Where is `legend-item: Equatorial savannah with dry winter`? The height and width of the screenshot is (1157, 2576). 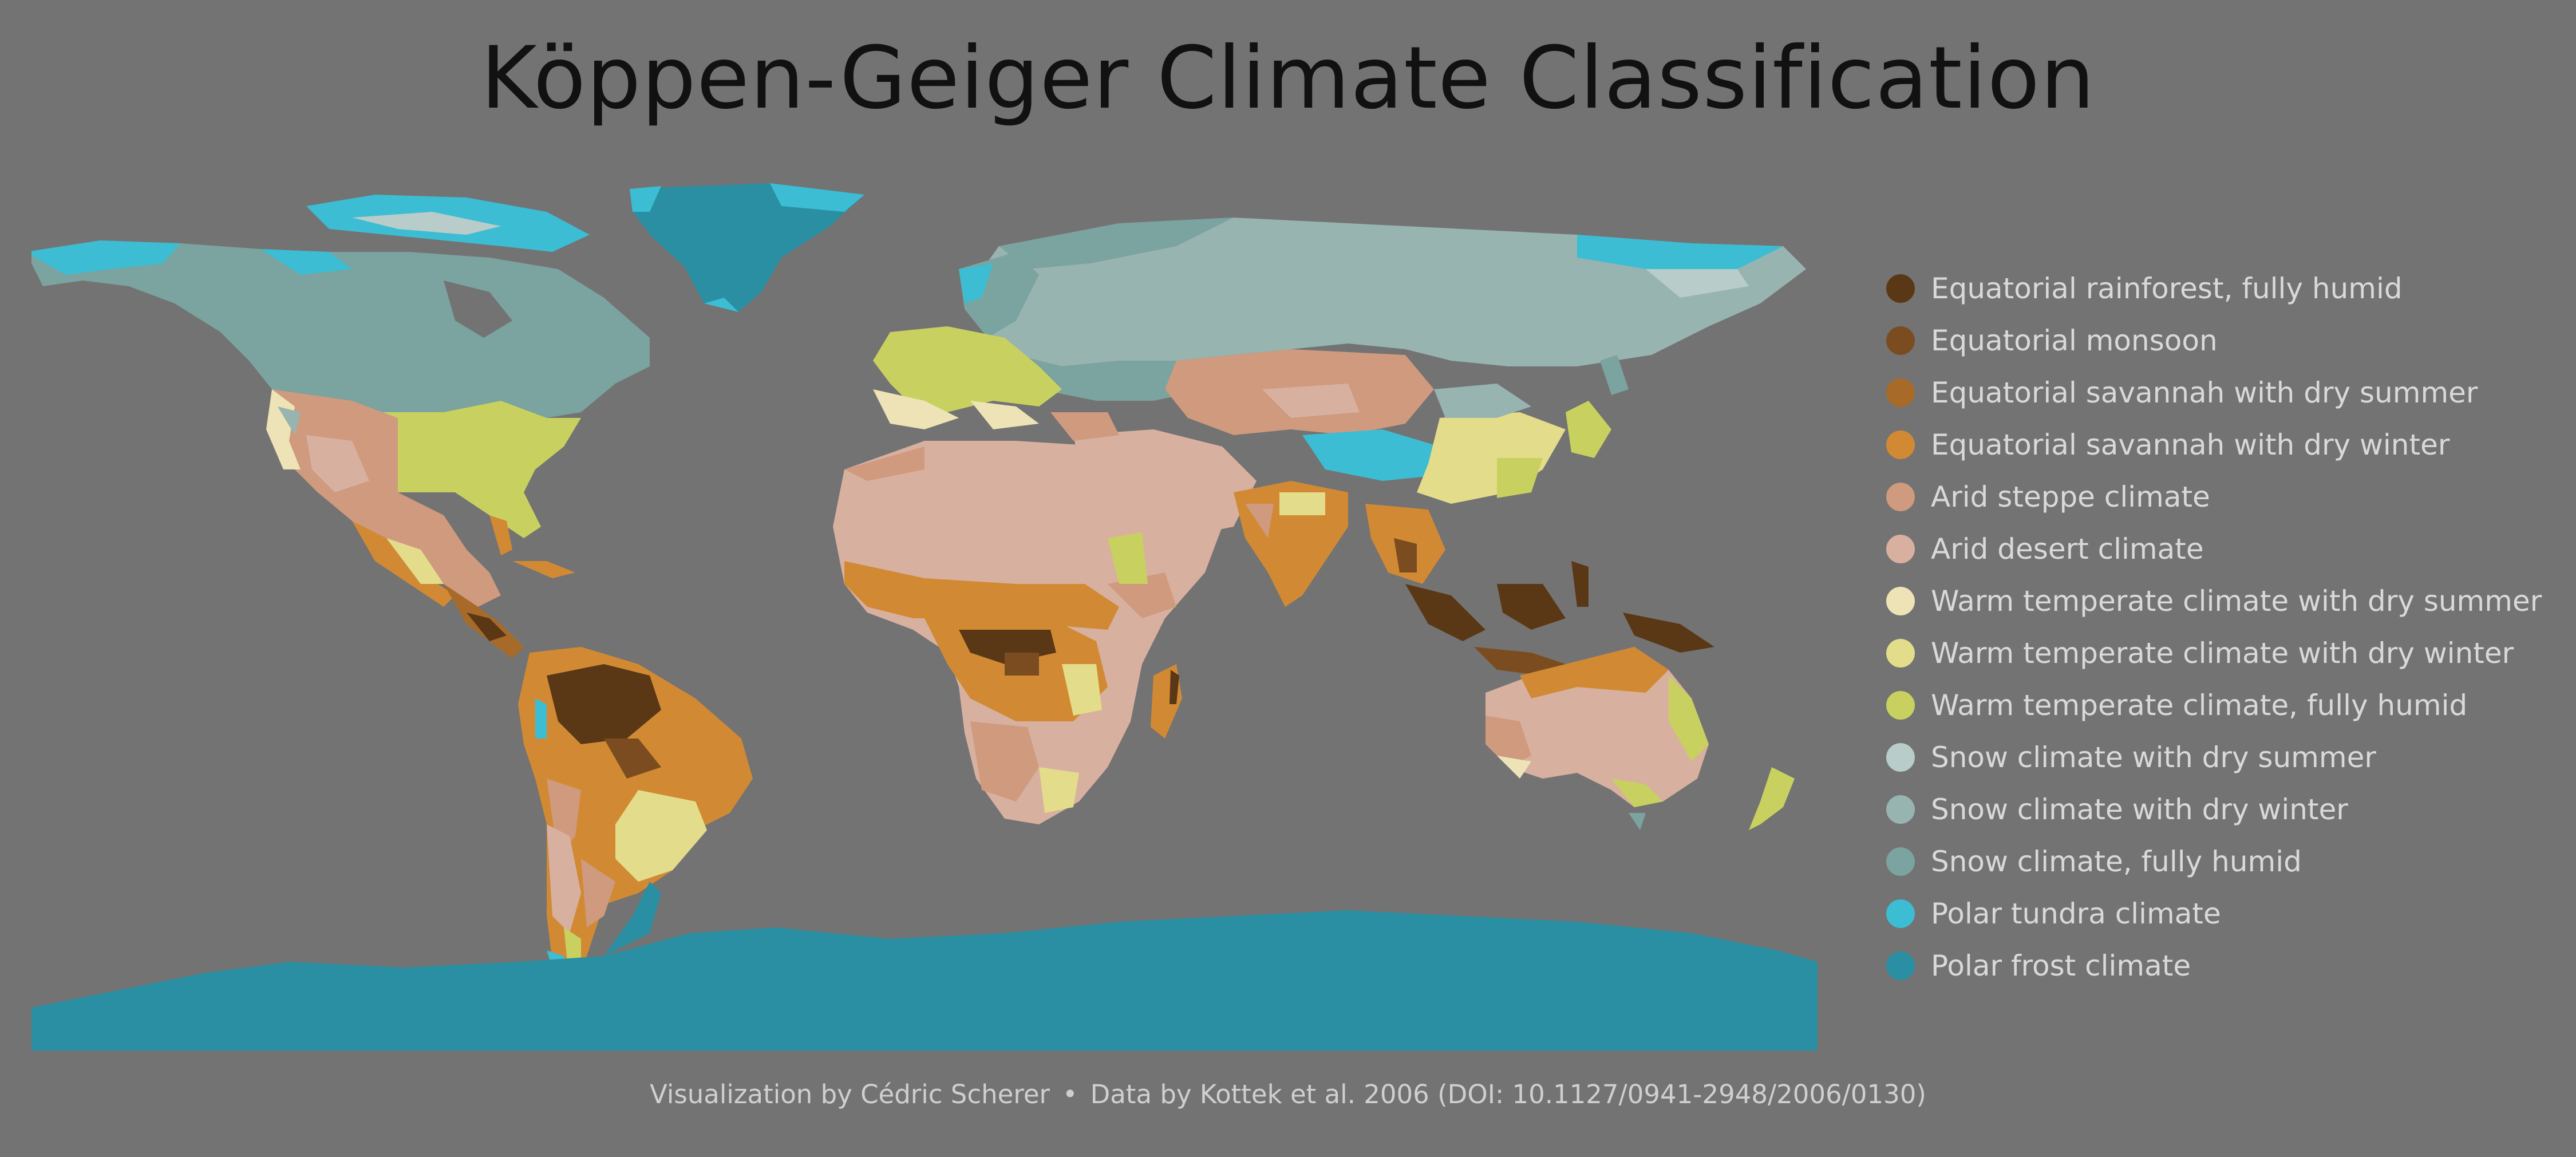 legend-item: Equatorial savannah with dry winter is located at coordinates (2224, 445).